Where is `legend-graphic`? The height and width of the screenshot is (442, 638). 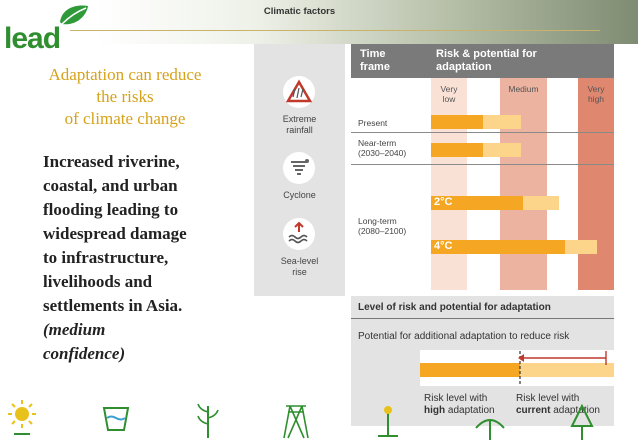
legend-graphic is located at coordinates (517, 368).